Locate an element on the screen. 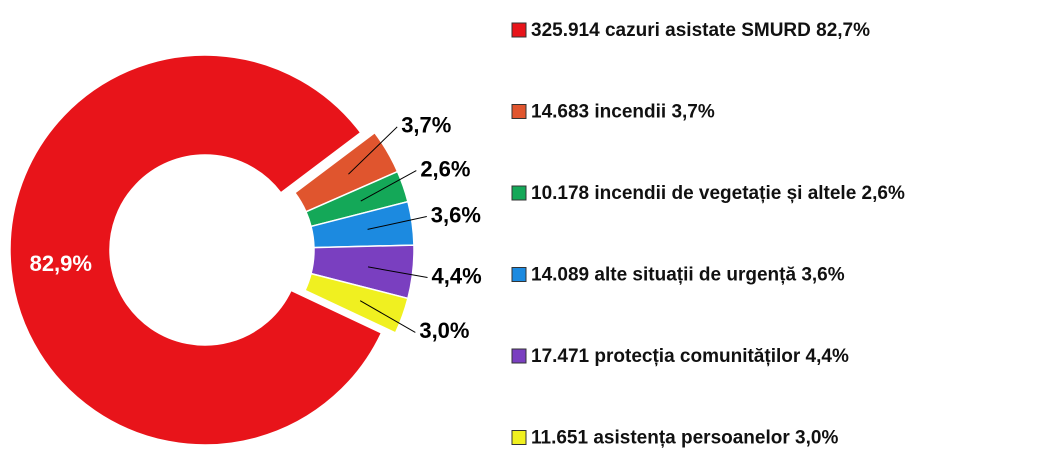 This screenshot has height=454, width=1046. data-label: 2,6% is located at coordinates (445, 168).